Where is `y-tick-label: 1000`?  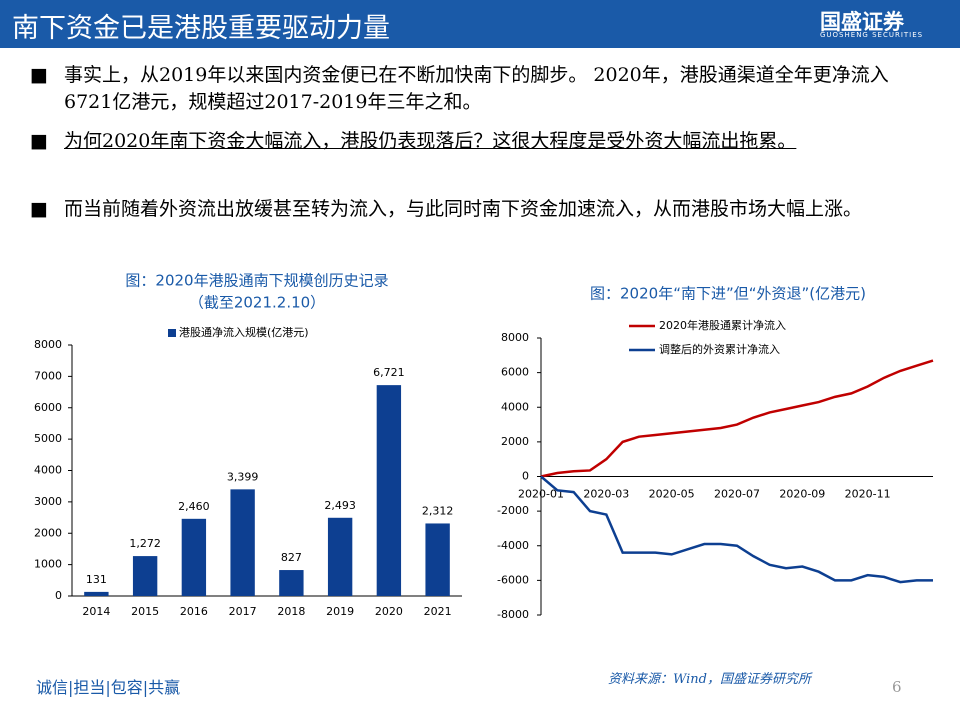 y-tick-label: 1000 is located at coordinates (48, 564).